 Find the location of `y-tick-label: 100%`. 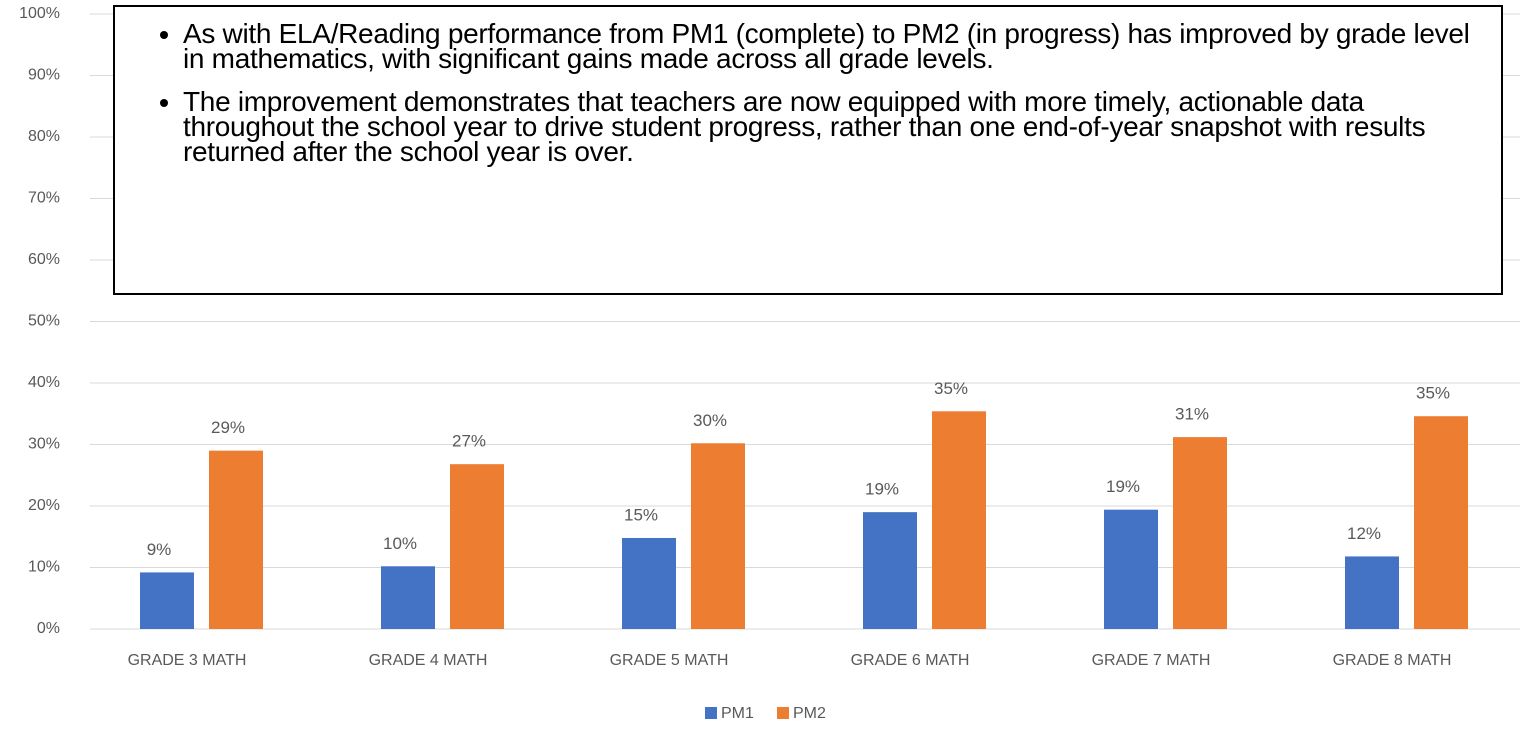

y-tick-label: 100% is located at coordinates (39, 13).